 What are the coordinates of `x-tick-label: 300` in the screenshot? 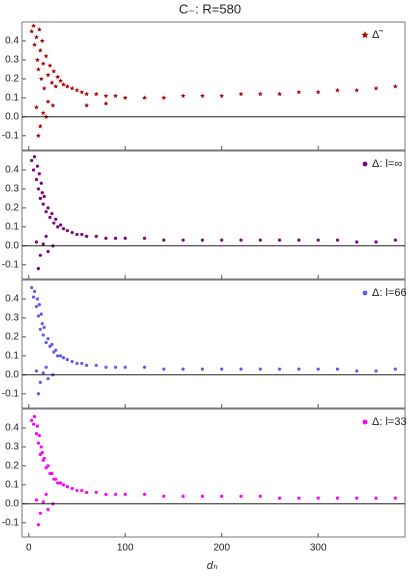 It's located at (318, 548).